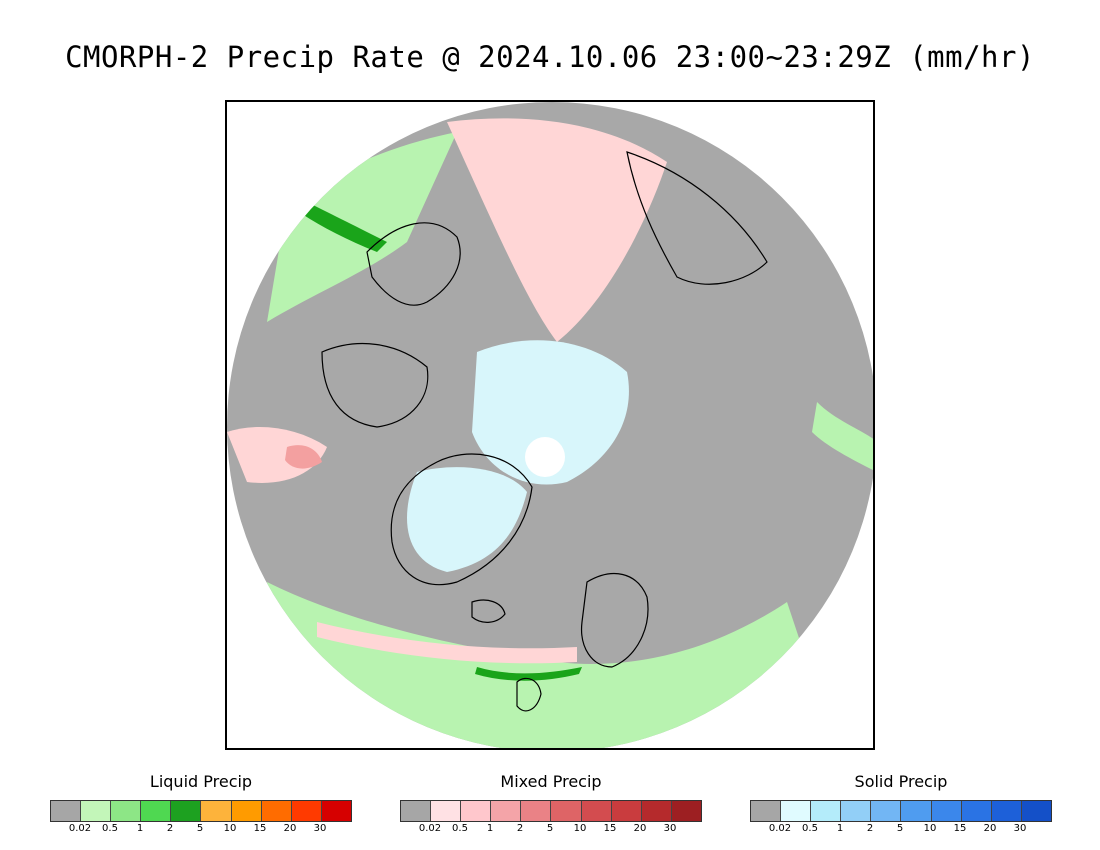 Image resolution: width=1100 pixels, height=850 pixels. Describe the element at coordinates (551, 781) in the screenshot. I see `legend-title: Mixed Precip` at that location.